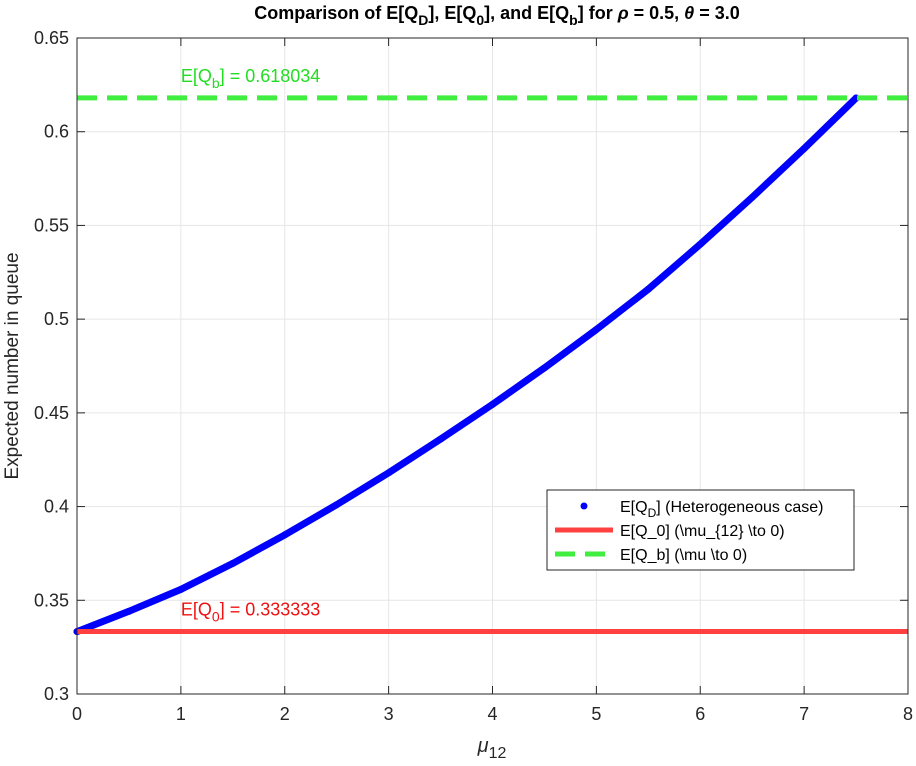  What do you see at coordinates (56, 132) in the screenshot?
I see `y-tick-label: 0.6` at bounding box center [56, 132].